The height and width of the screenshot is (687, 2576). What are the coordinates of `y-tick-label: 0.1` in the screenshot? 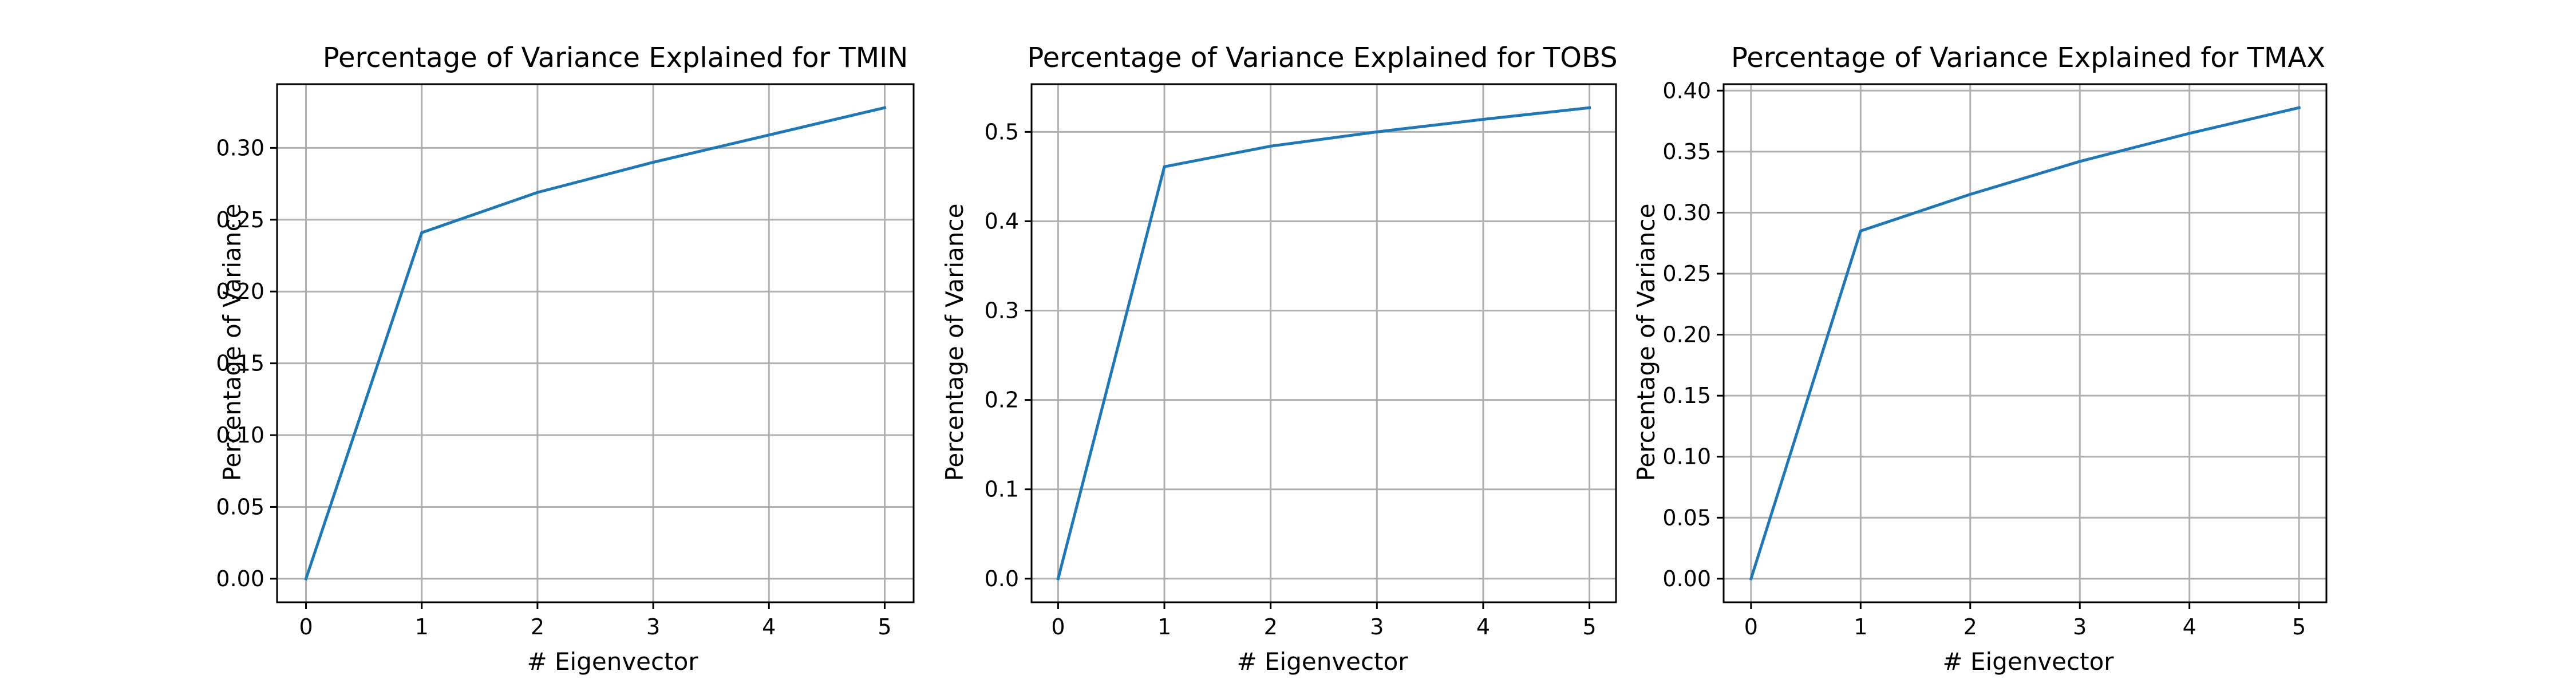 It's located at (1002, 490).